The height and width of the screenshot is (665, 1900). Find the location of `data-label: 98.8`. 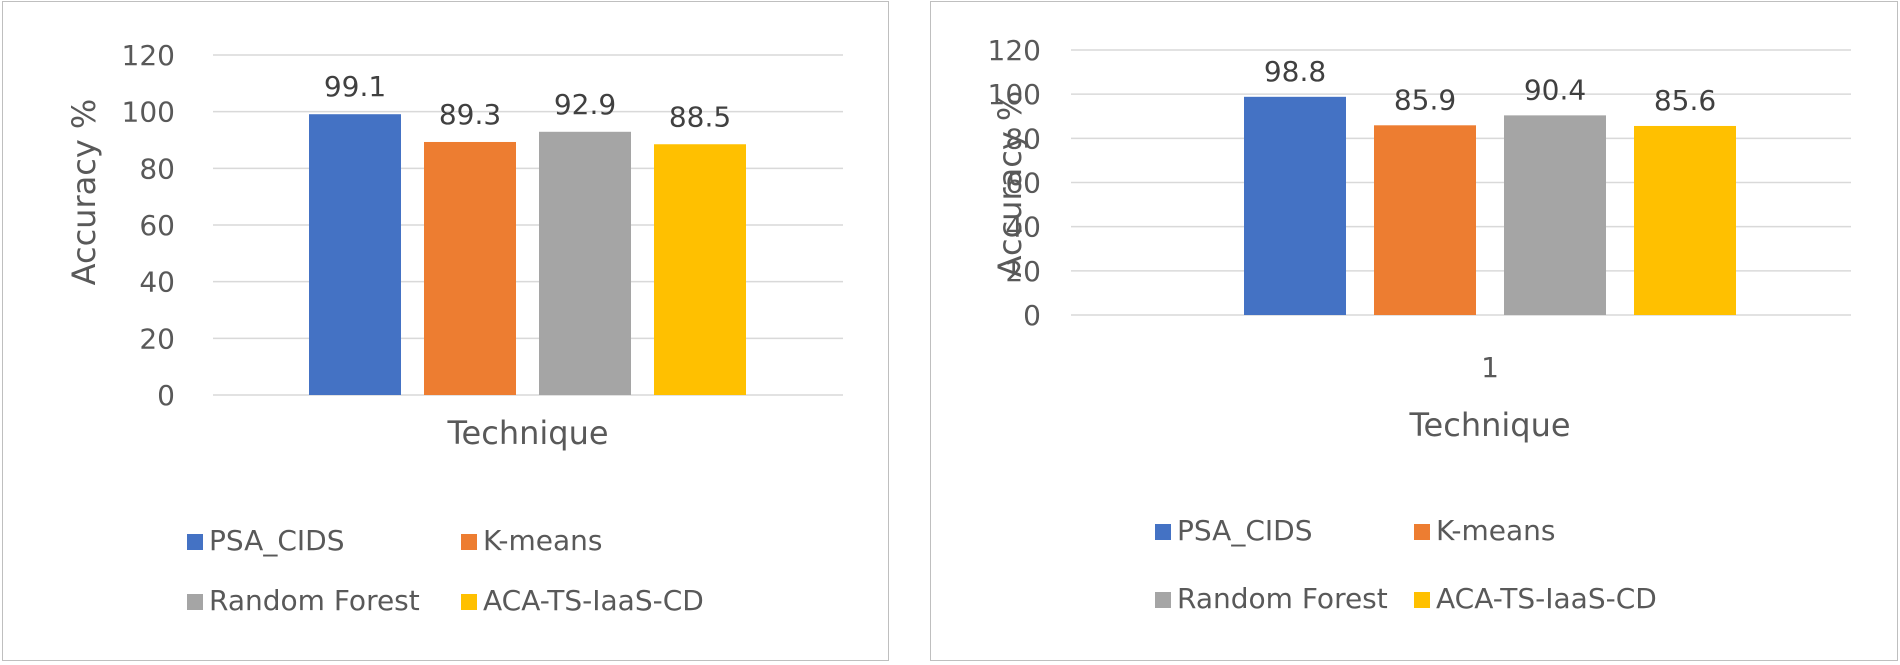

data-label: 98.8 is located at coordinates (1295, 71).